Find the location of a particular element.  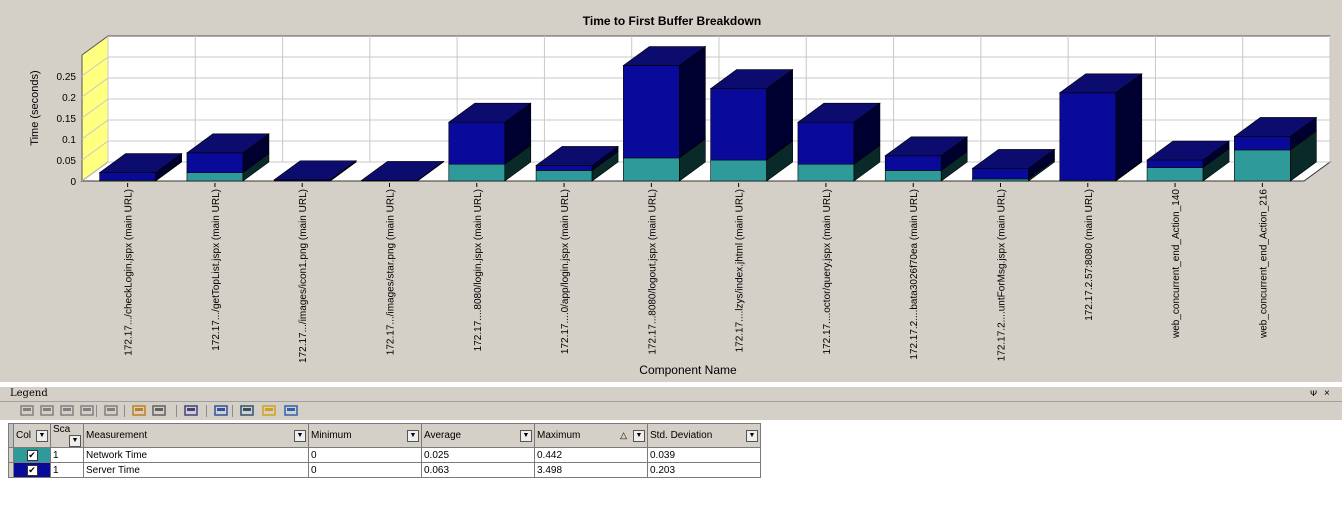

filter-icon is located at coordinates (27, 410).